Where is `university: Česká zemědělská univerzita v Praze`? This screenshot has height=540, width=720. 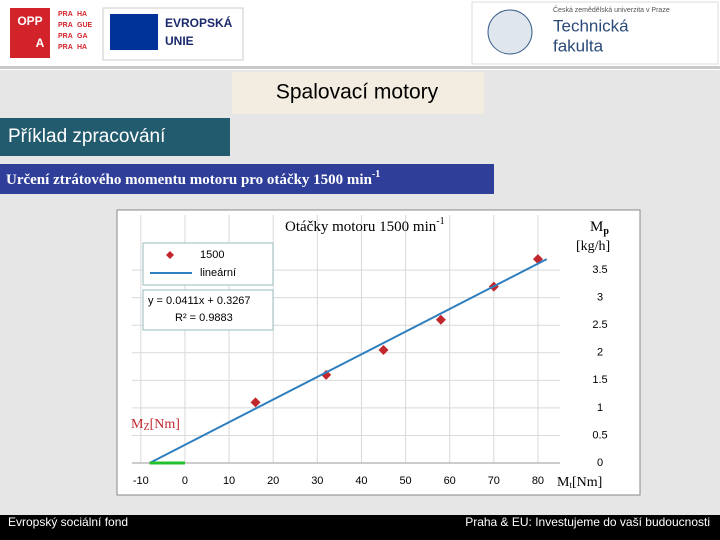 university: Česká zemědělská univerzita v Praze is located at coordinates (611, 9).